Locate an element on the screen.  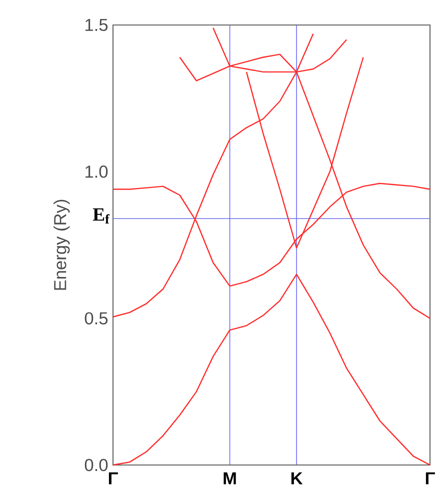
y-tick-label: 1.5 is located at coordinates (97, 25).